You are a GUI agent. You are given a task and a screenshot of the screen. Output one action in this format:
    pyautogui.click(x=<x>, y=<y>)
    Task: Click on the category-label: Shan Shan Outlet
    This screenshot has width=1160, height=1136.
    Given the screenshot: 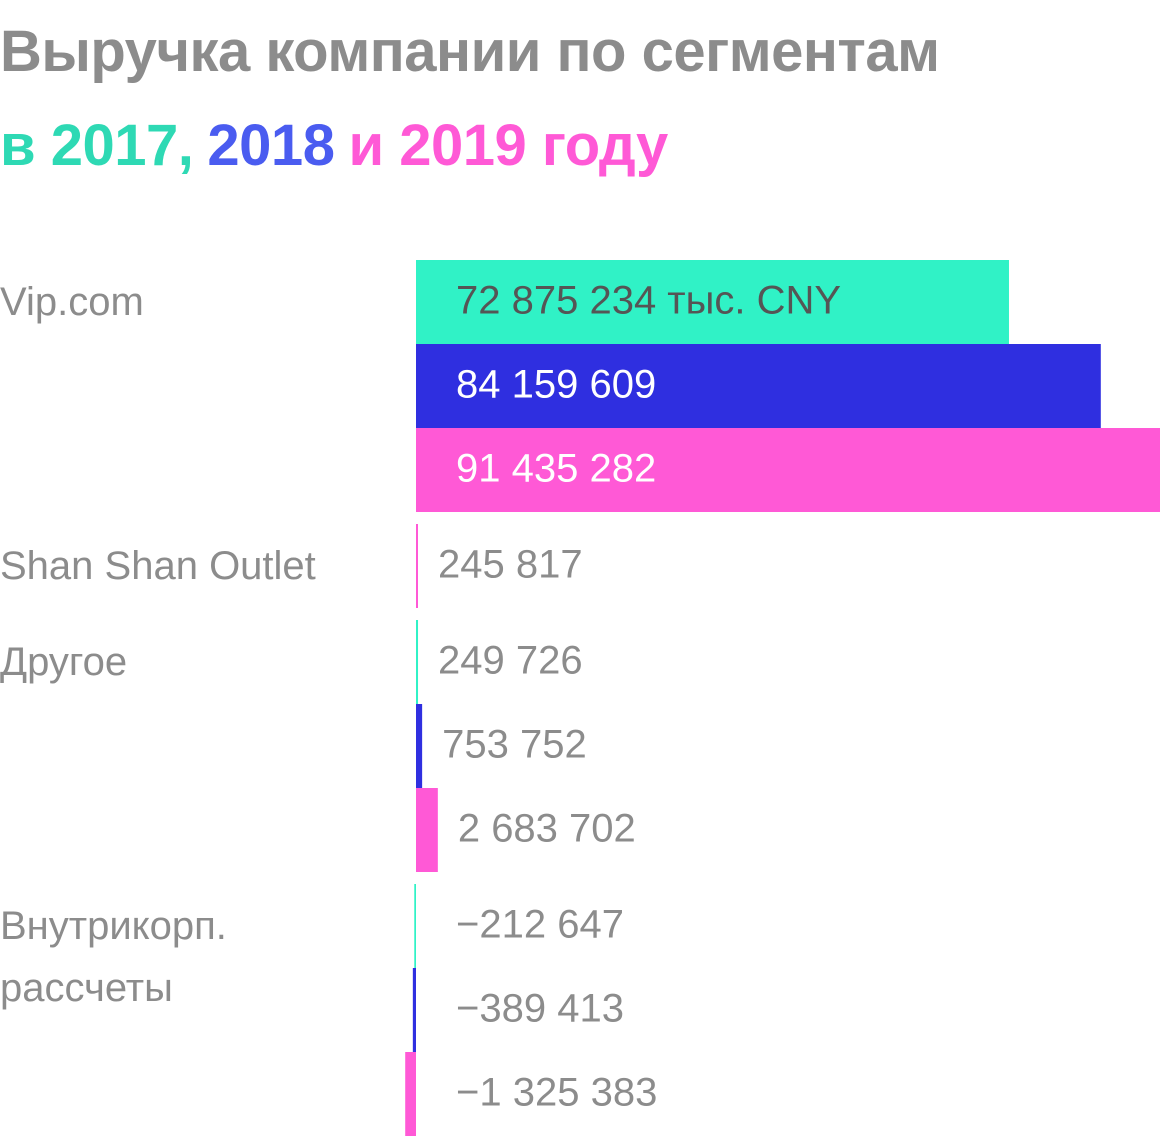 What is the action you would take?
    pyautogui.click(x=158, y=566)
    